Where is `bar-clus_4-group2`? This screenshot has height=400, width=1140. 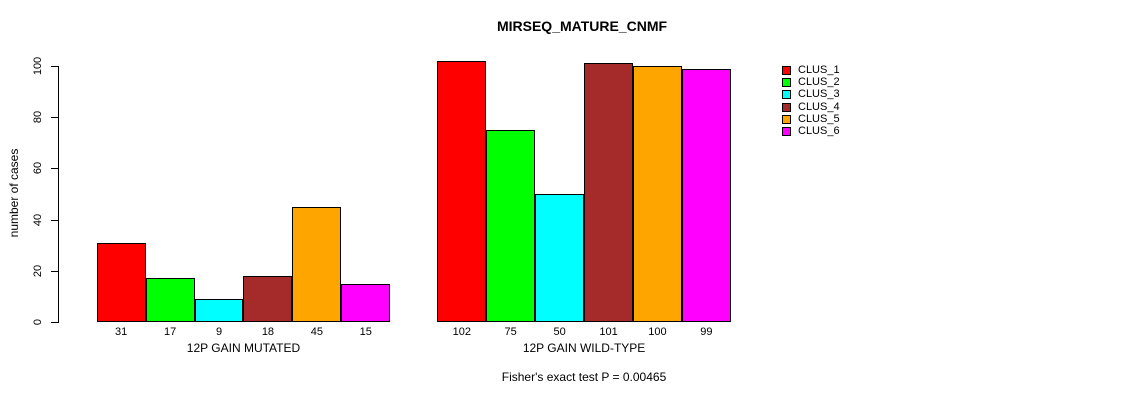
bar-clus_4-group2 is located at coordinates (608, 192).